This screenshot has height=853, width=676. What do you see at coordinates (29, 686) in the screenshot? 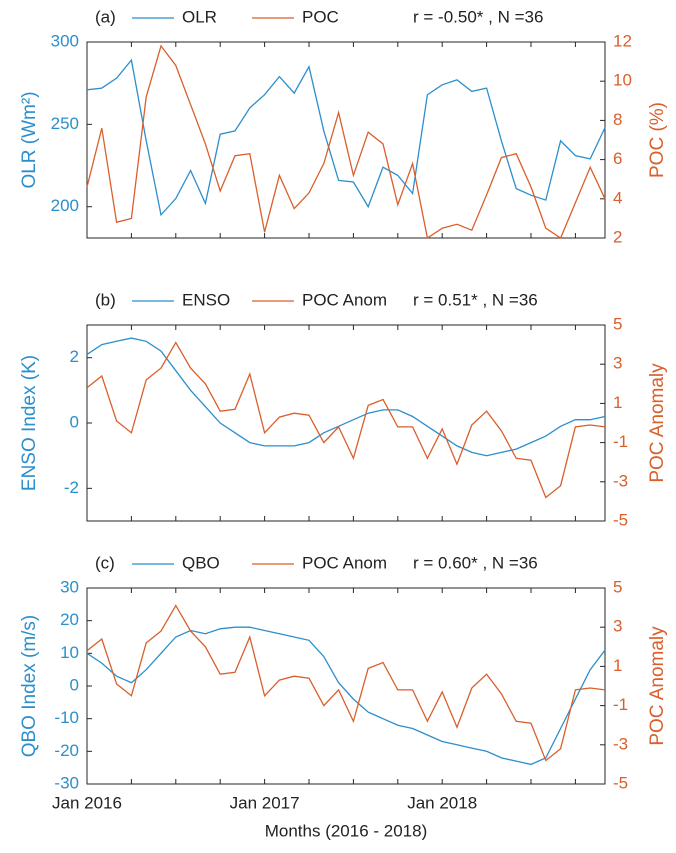
I see `y-axis-label: QBO Index (m/s)` at bounding box center [29, 686].